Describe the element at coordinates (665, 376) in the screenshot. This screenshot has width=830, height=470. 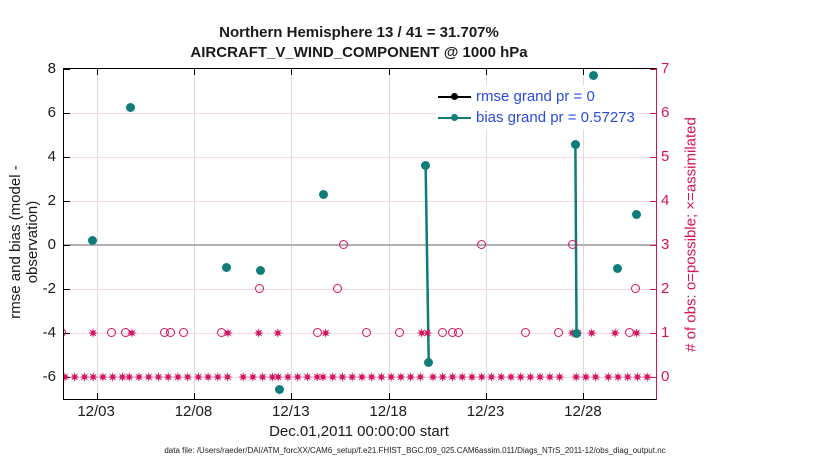
I see `y-tick-label-right: 0` at that location.